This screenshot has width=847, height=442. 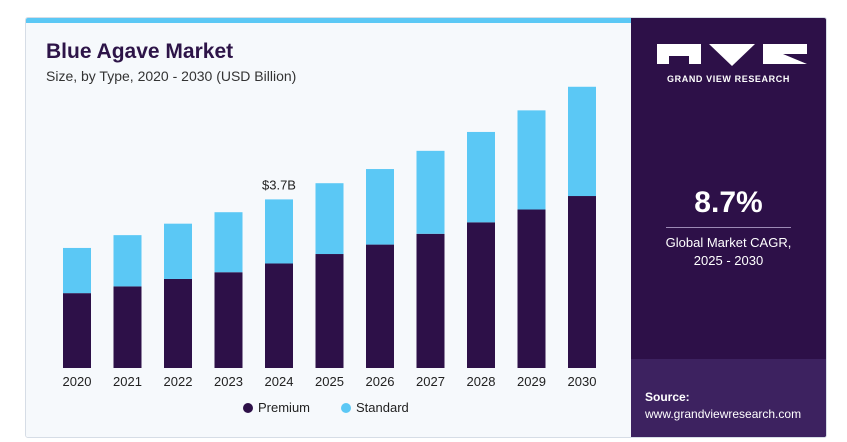 I want to click on bar-premium-2023, so click(x=228, y=320).